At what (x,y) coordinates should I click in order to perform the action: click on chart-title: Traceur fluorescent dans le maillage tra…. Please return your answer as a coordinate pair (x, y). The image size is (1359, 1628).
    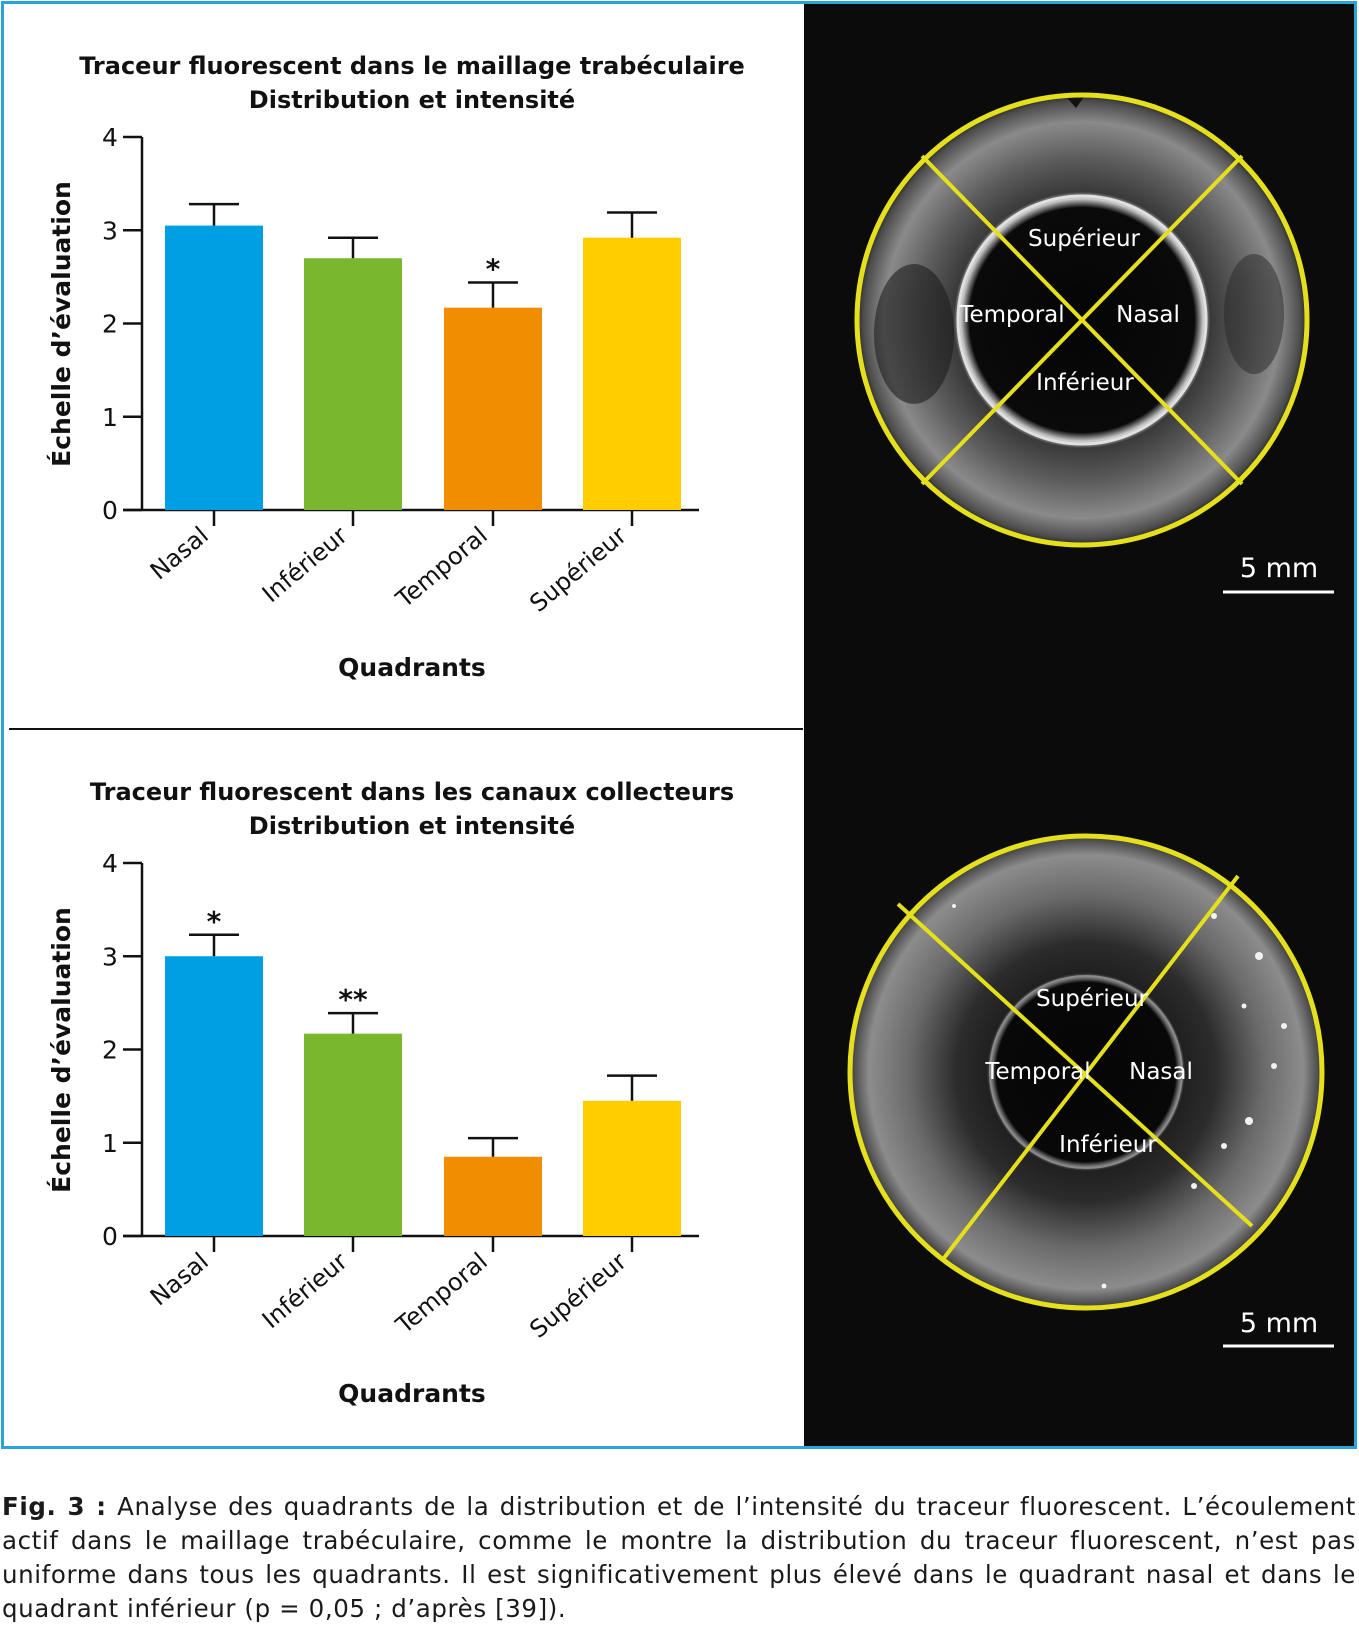
    Looking at the image, I should click on (412, 66).